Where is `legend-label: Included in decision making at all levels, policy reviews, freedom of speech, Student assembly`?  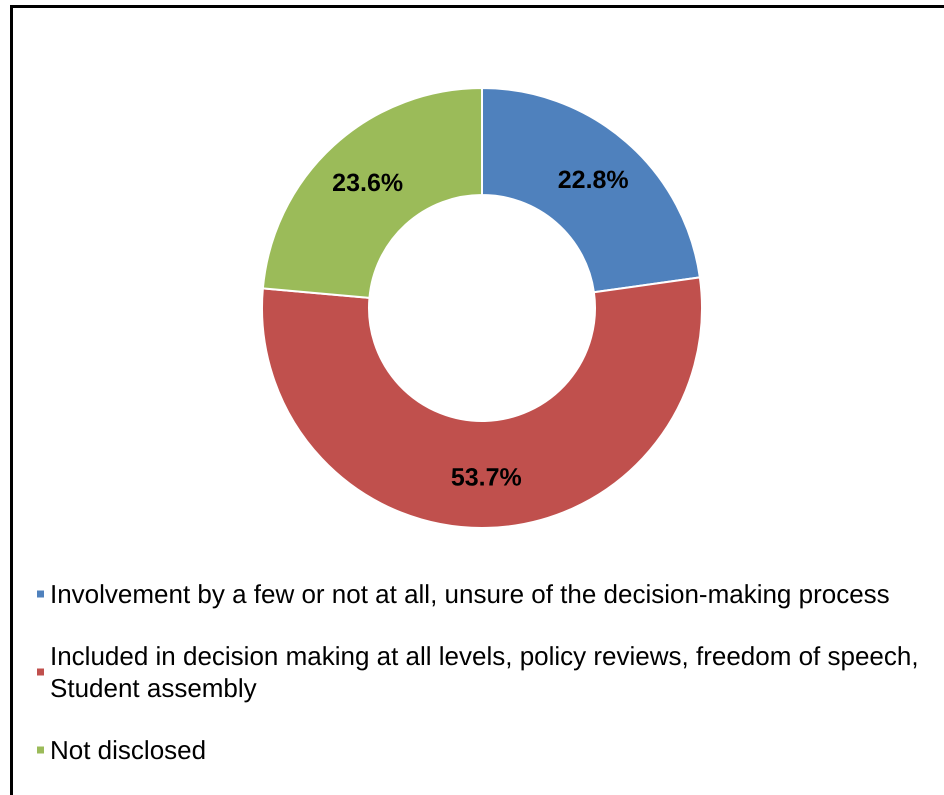 legend-label: Included in decision making at all levels, policy reviews, freedom of speech, Student assembly is located at coordinates (488, 672).